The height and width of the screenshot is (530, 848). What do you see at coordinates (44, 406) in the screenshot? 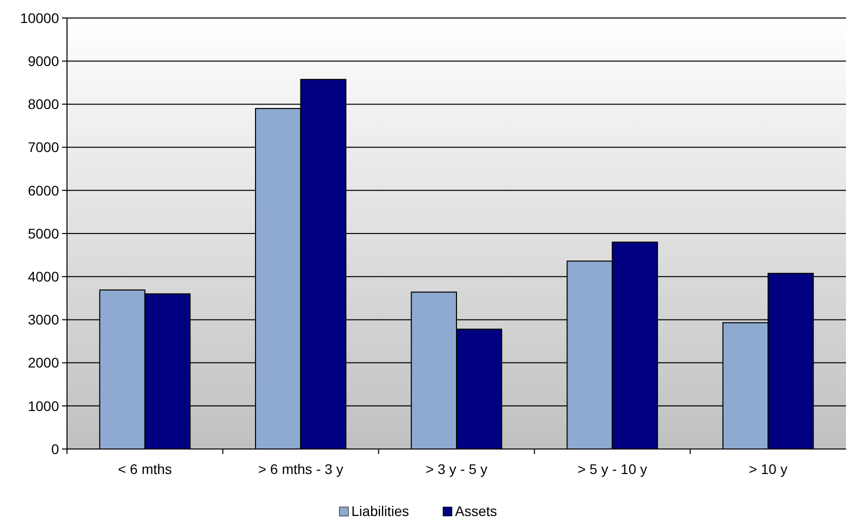
I see `y-tick-label: 1000` at bounding box center [44, 406].